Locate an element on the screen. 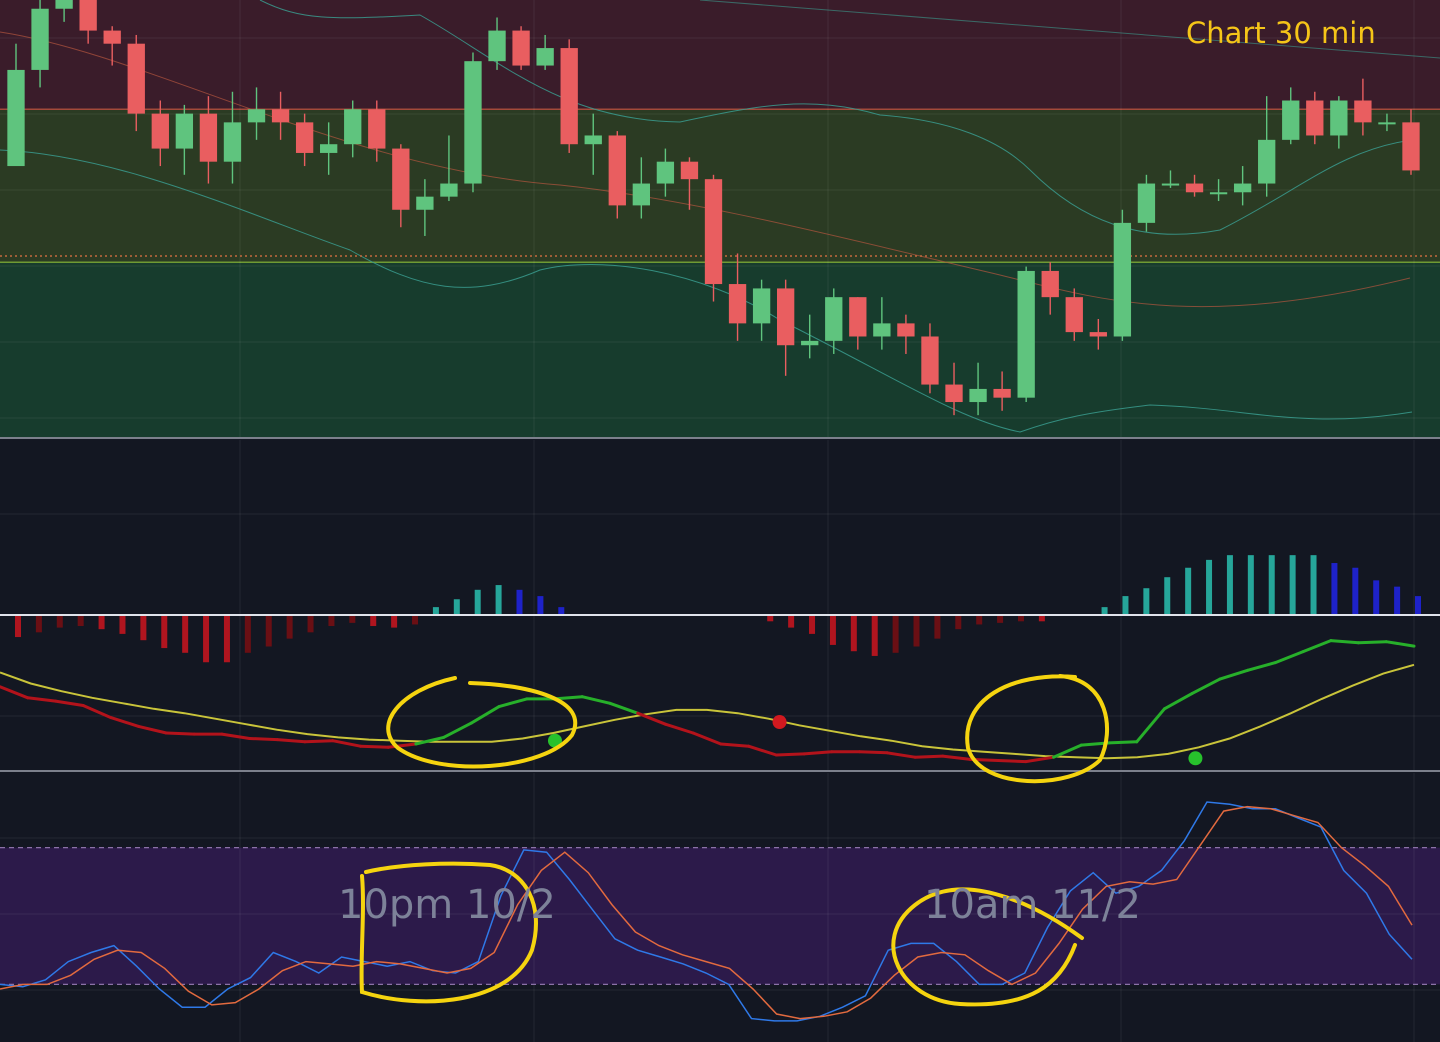 The image size is (1440, 1042). macd-fast-line is located at coordinates (708, 701).